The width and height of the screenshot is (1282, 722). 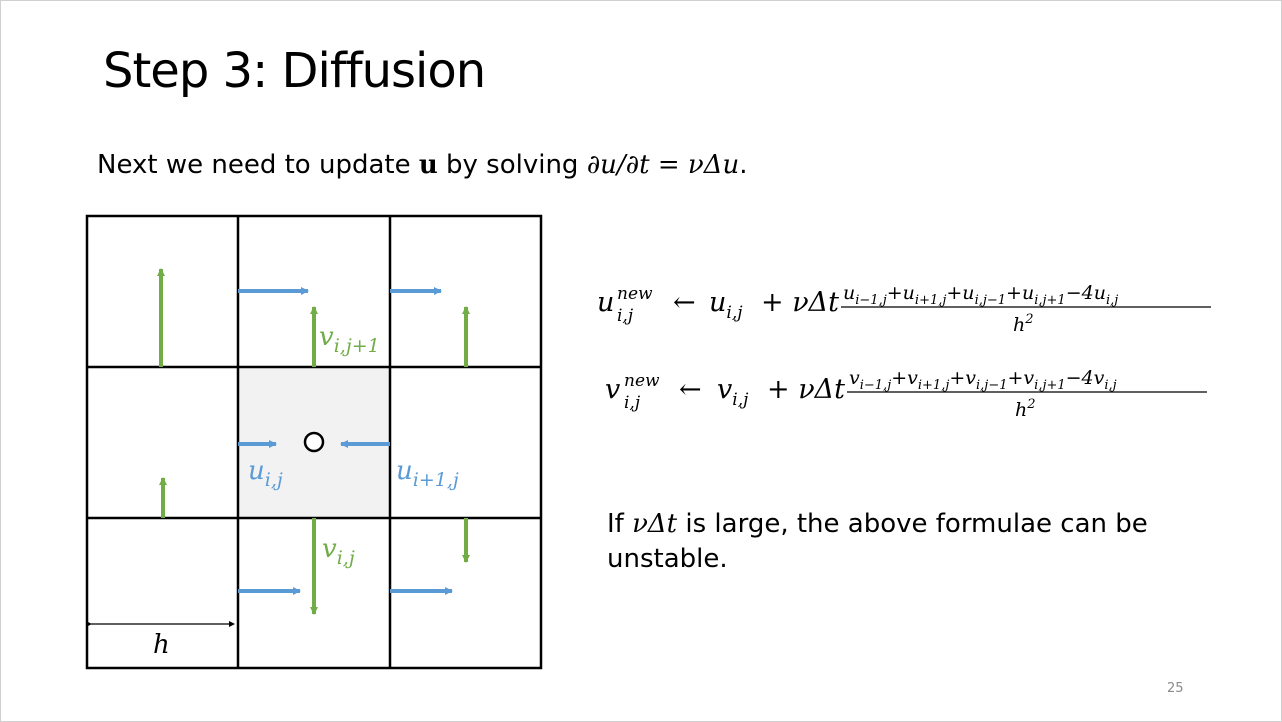 I want to click on v-formula-first-term: vi,j, so click(x=733, y=392).